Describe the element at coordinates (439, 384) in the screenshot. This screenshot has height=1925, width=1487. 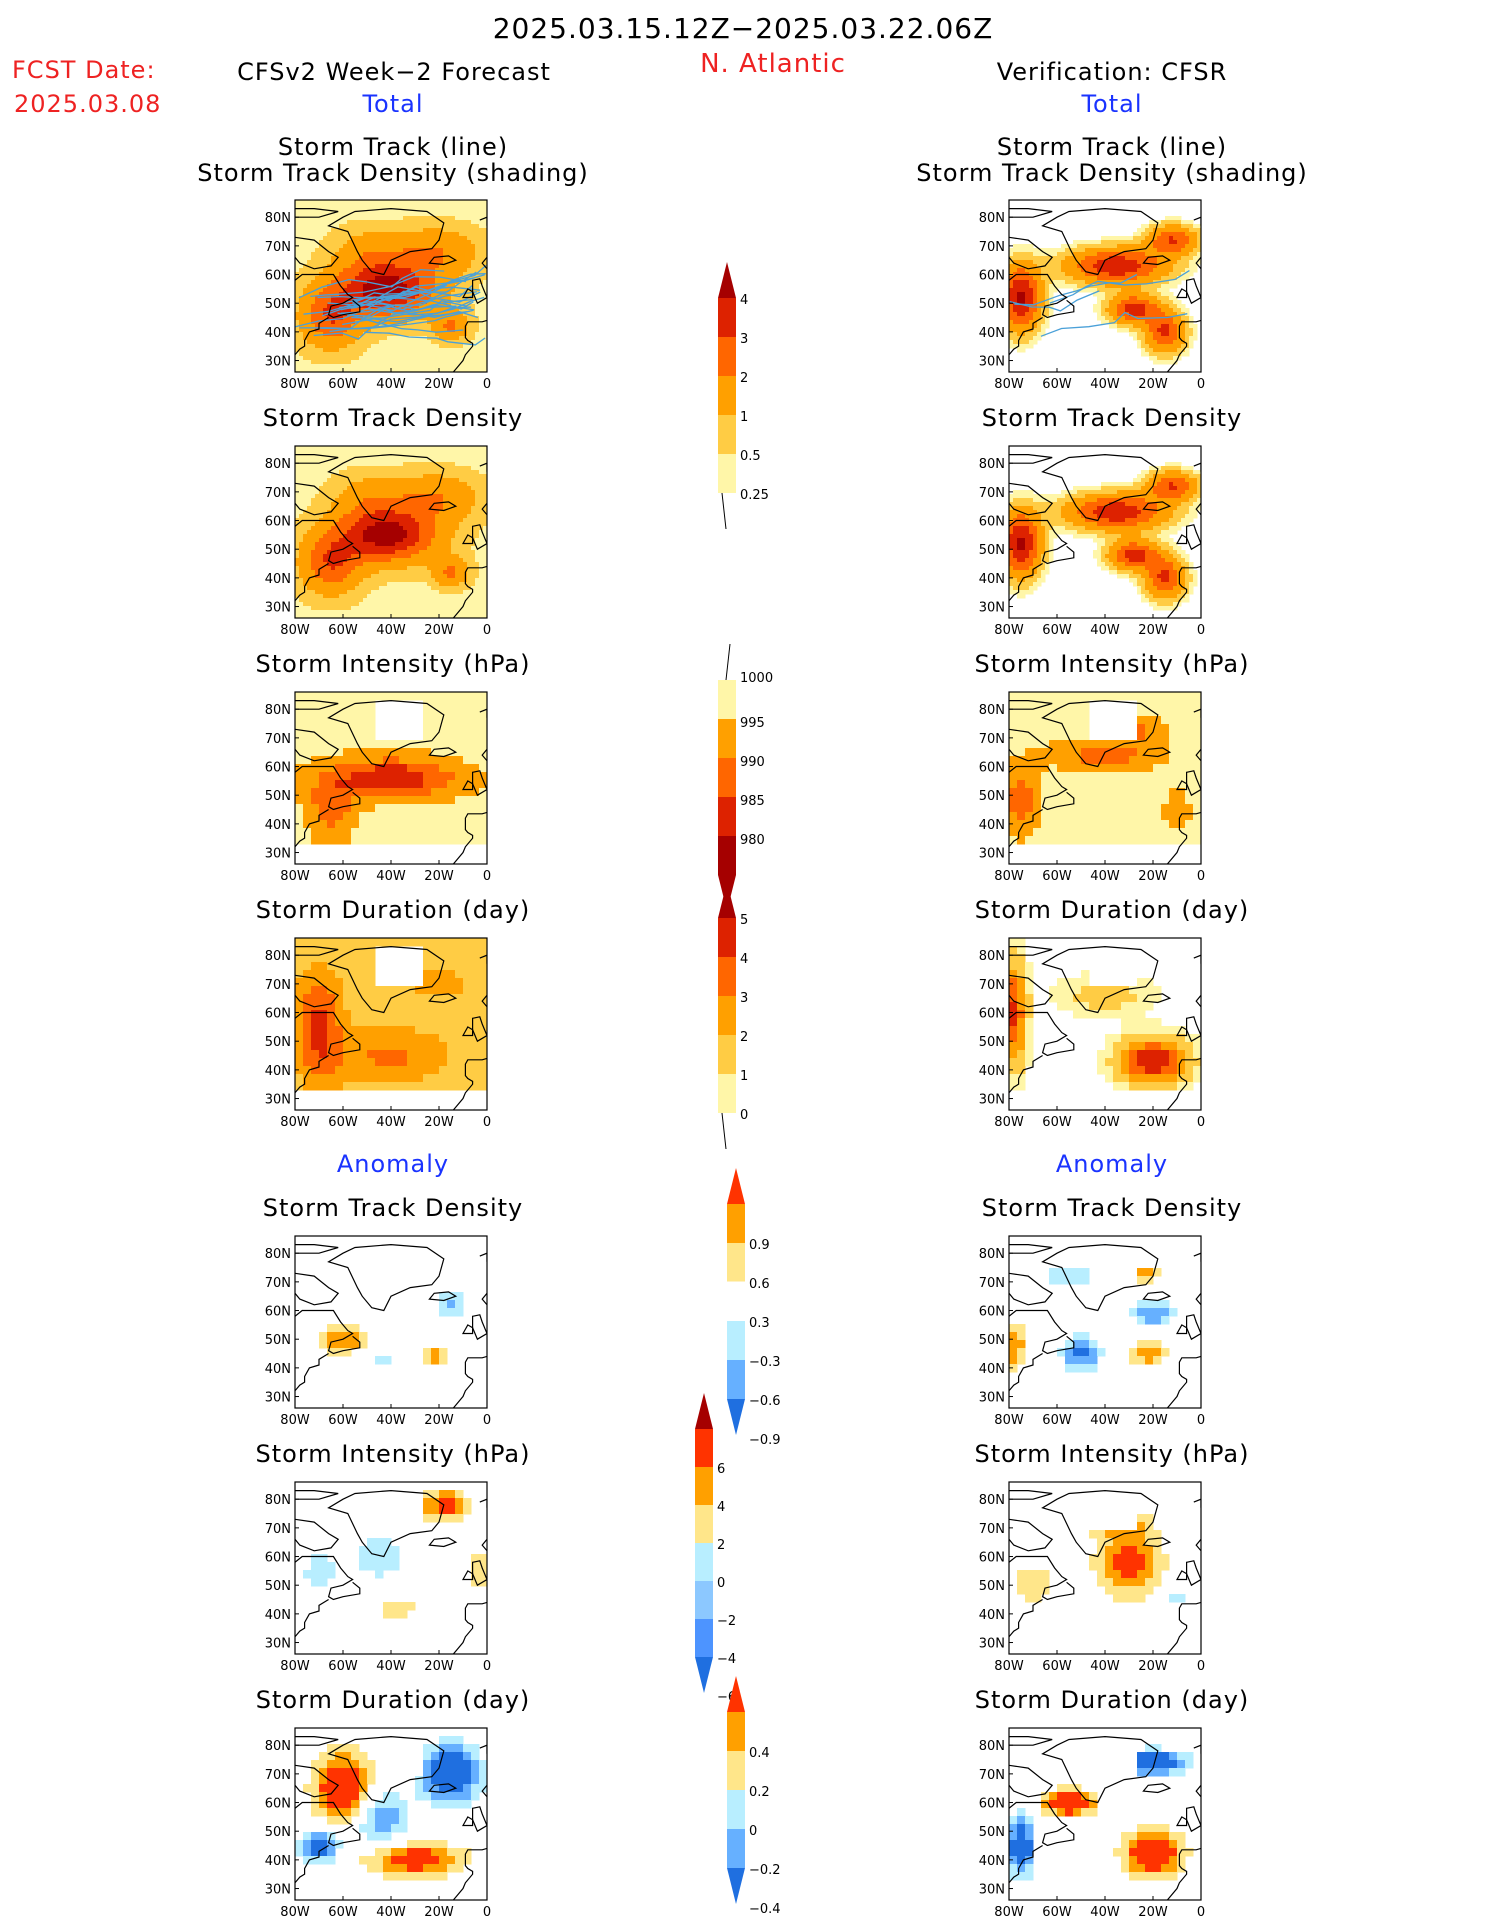
I see `lon-tick-label: 20W` at that location.